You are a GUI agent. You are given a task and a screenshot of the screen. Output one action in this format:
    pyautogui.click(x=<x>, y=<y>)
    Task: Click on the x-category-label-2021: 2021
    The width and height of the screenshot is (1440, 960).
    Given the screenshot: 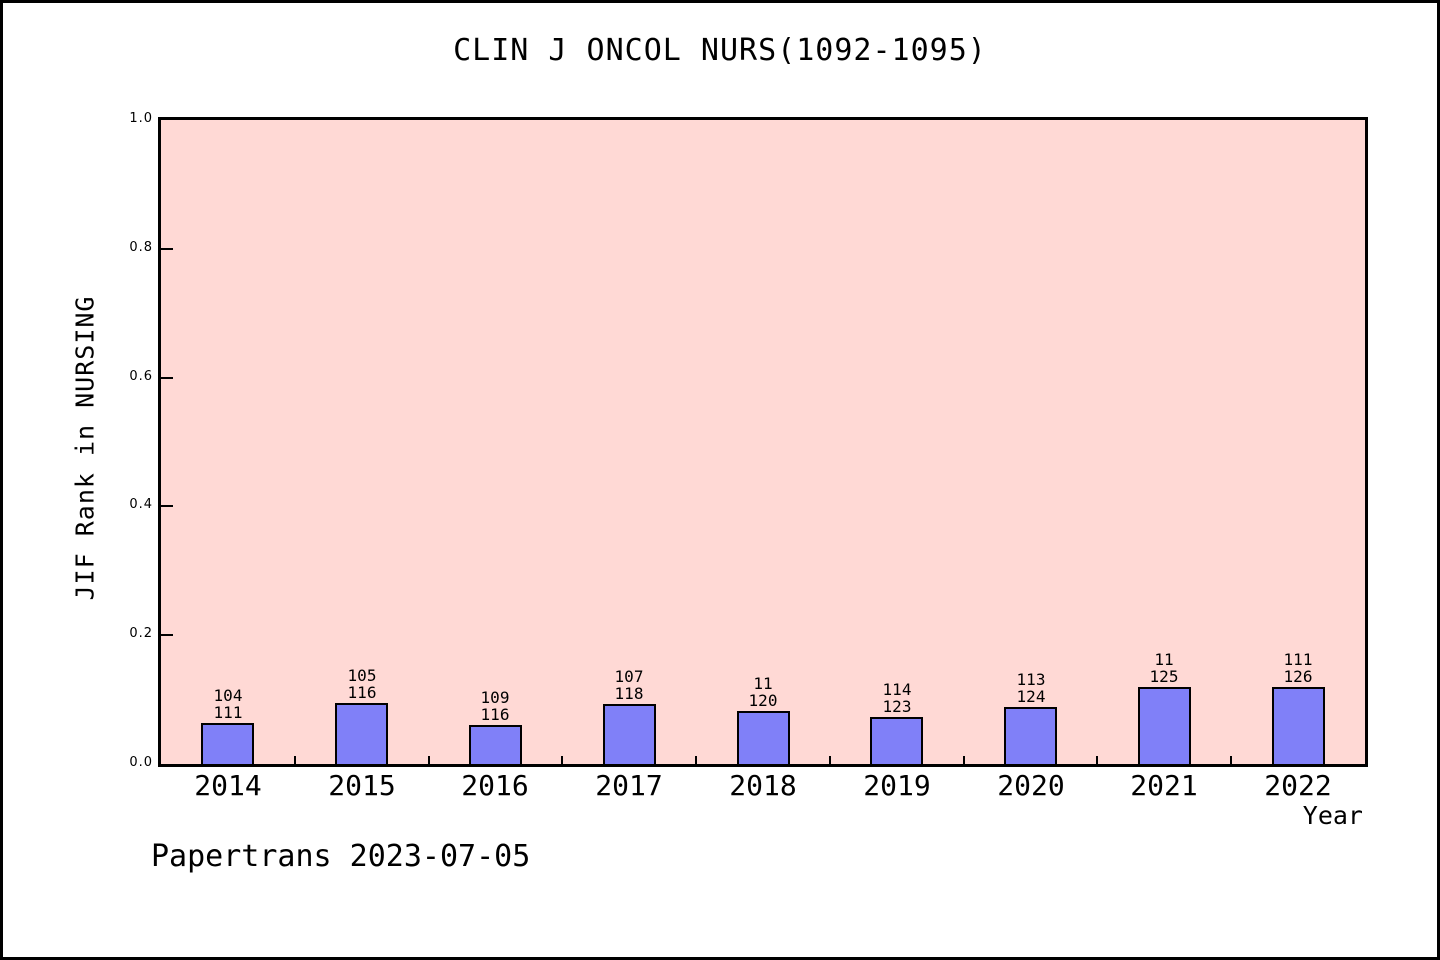 What is the action you would take?
    pyautogui.click(x=1164, y=785)
    